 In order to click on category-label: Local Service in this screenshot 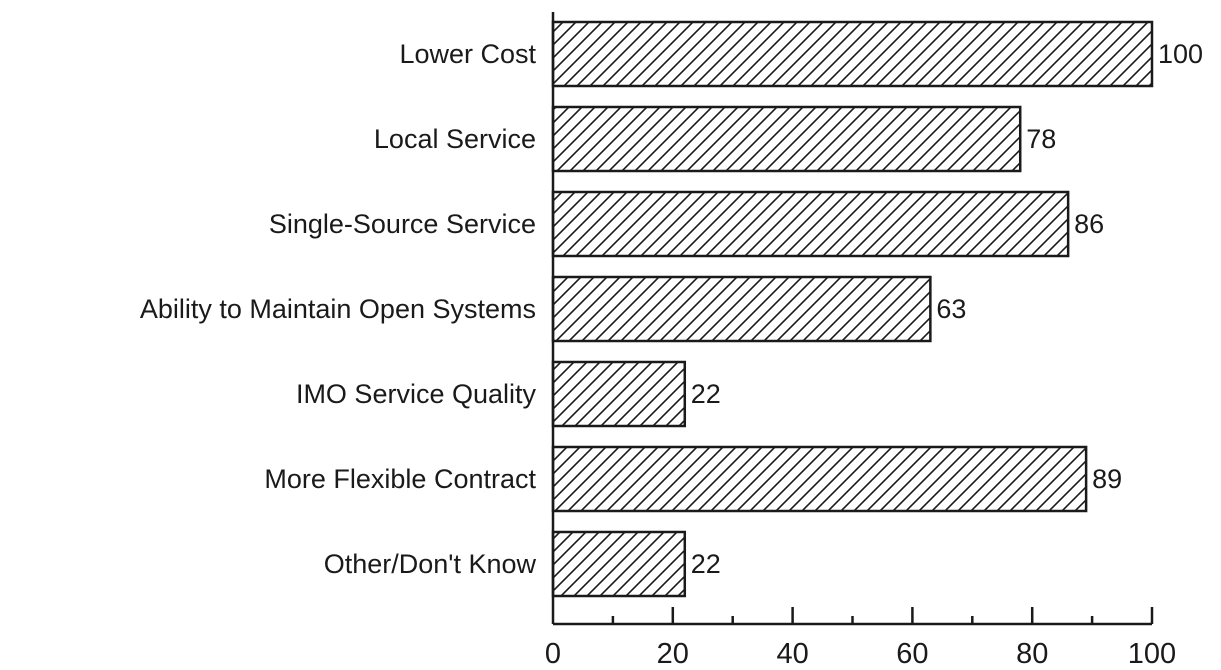, I will do `click(455, 139)`.